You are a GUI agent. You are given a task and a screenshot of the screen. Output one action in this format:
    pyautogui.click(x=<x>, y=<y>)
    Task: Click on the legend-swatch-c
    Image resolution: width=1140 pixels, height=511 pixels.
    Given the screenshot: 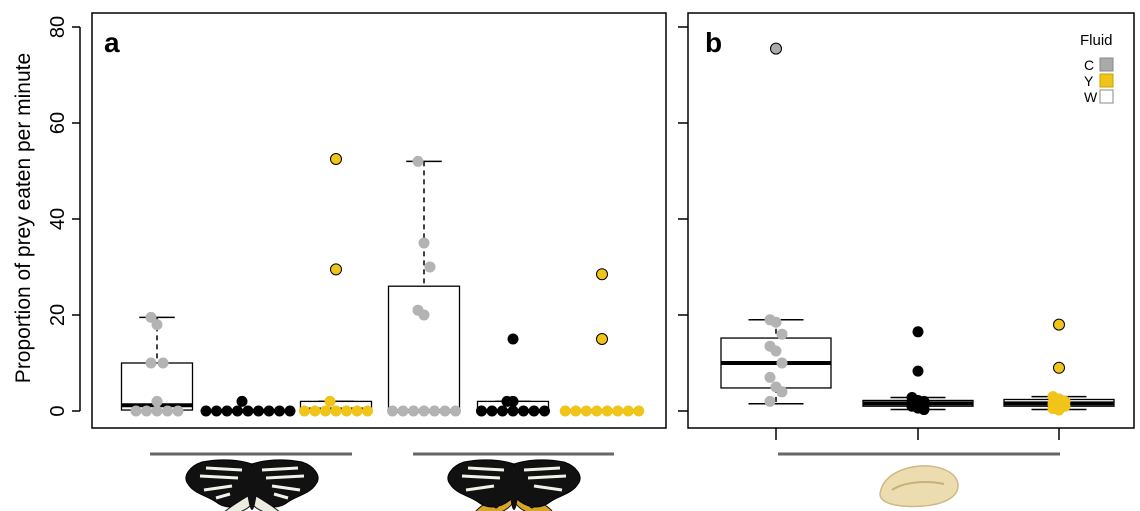 What is the action you would take?
    pyautogui.click(x=1106, y=64)
    